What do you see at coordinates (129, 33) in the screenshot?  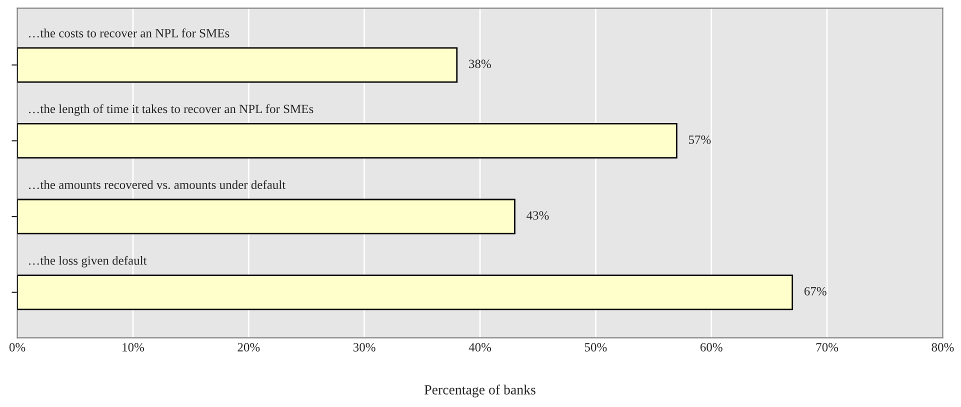 I see `y-tick-label: …the costs to recover an NPL for SMEs` at bounding box center [129, 33].